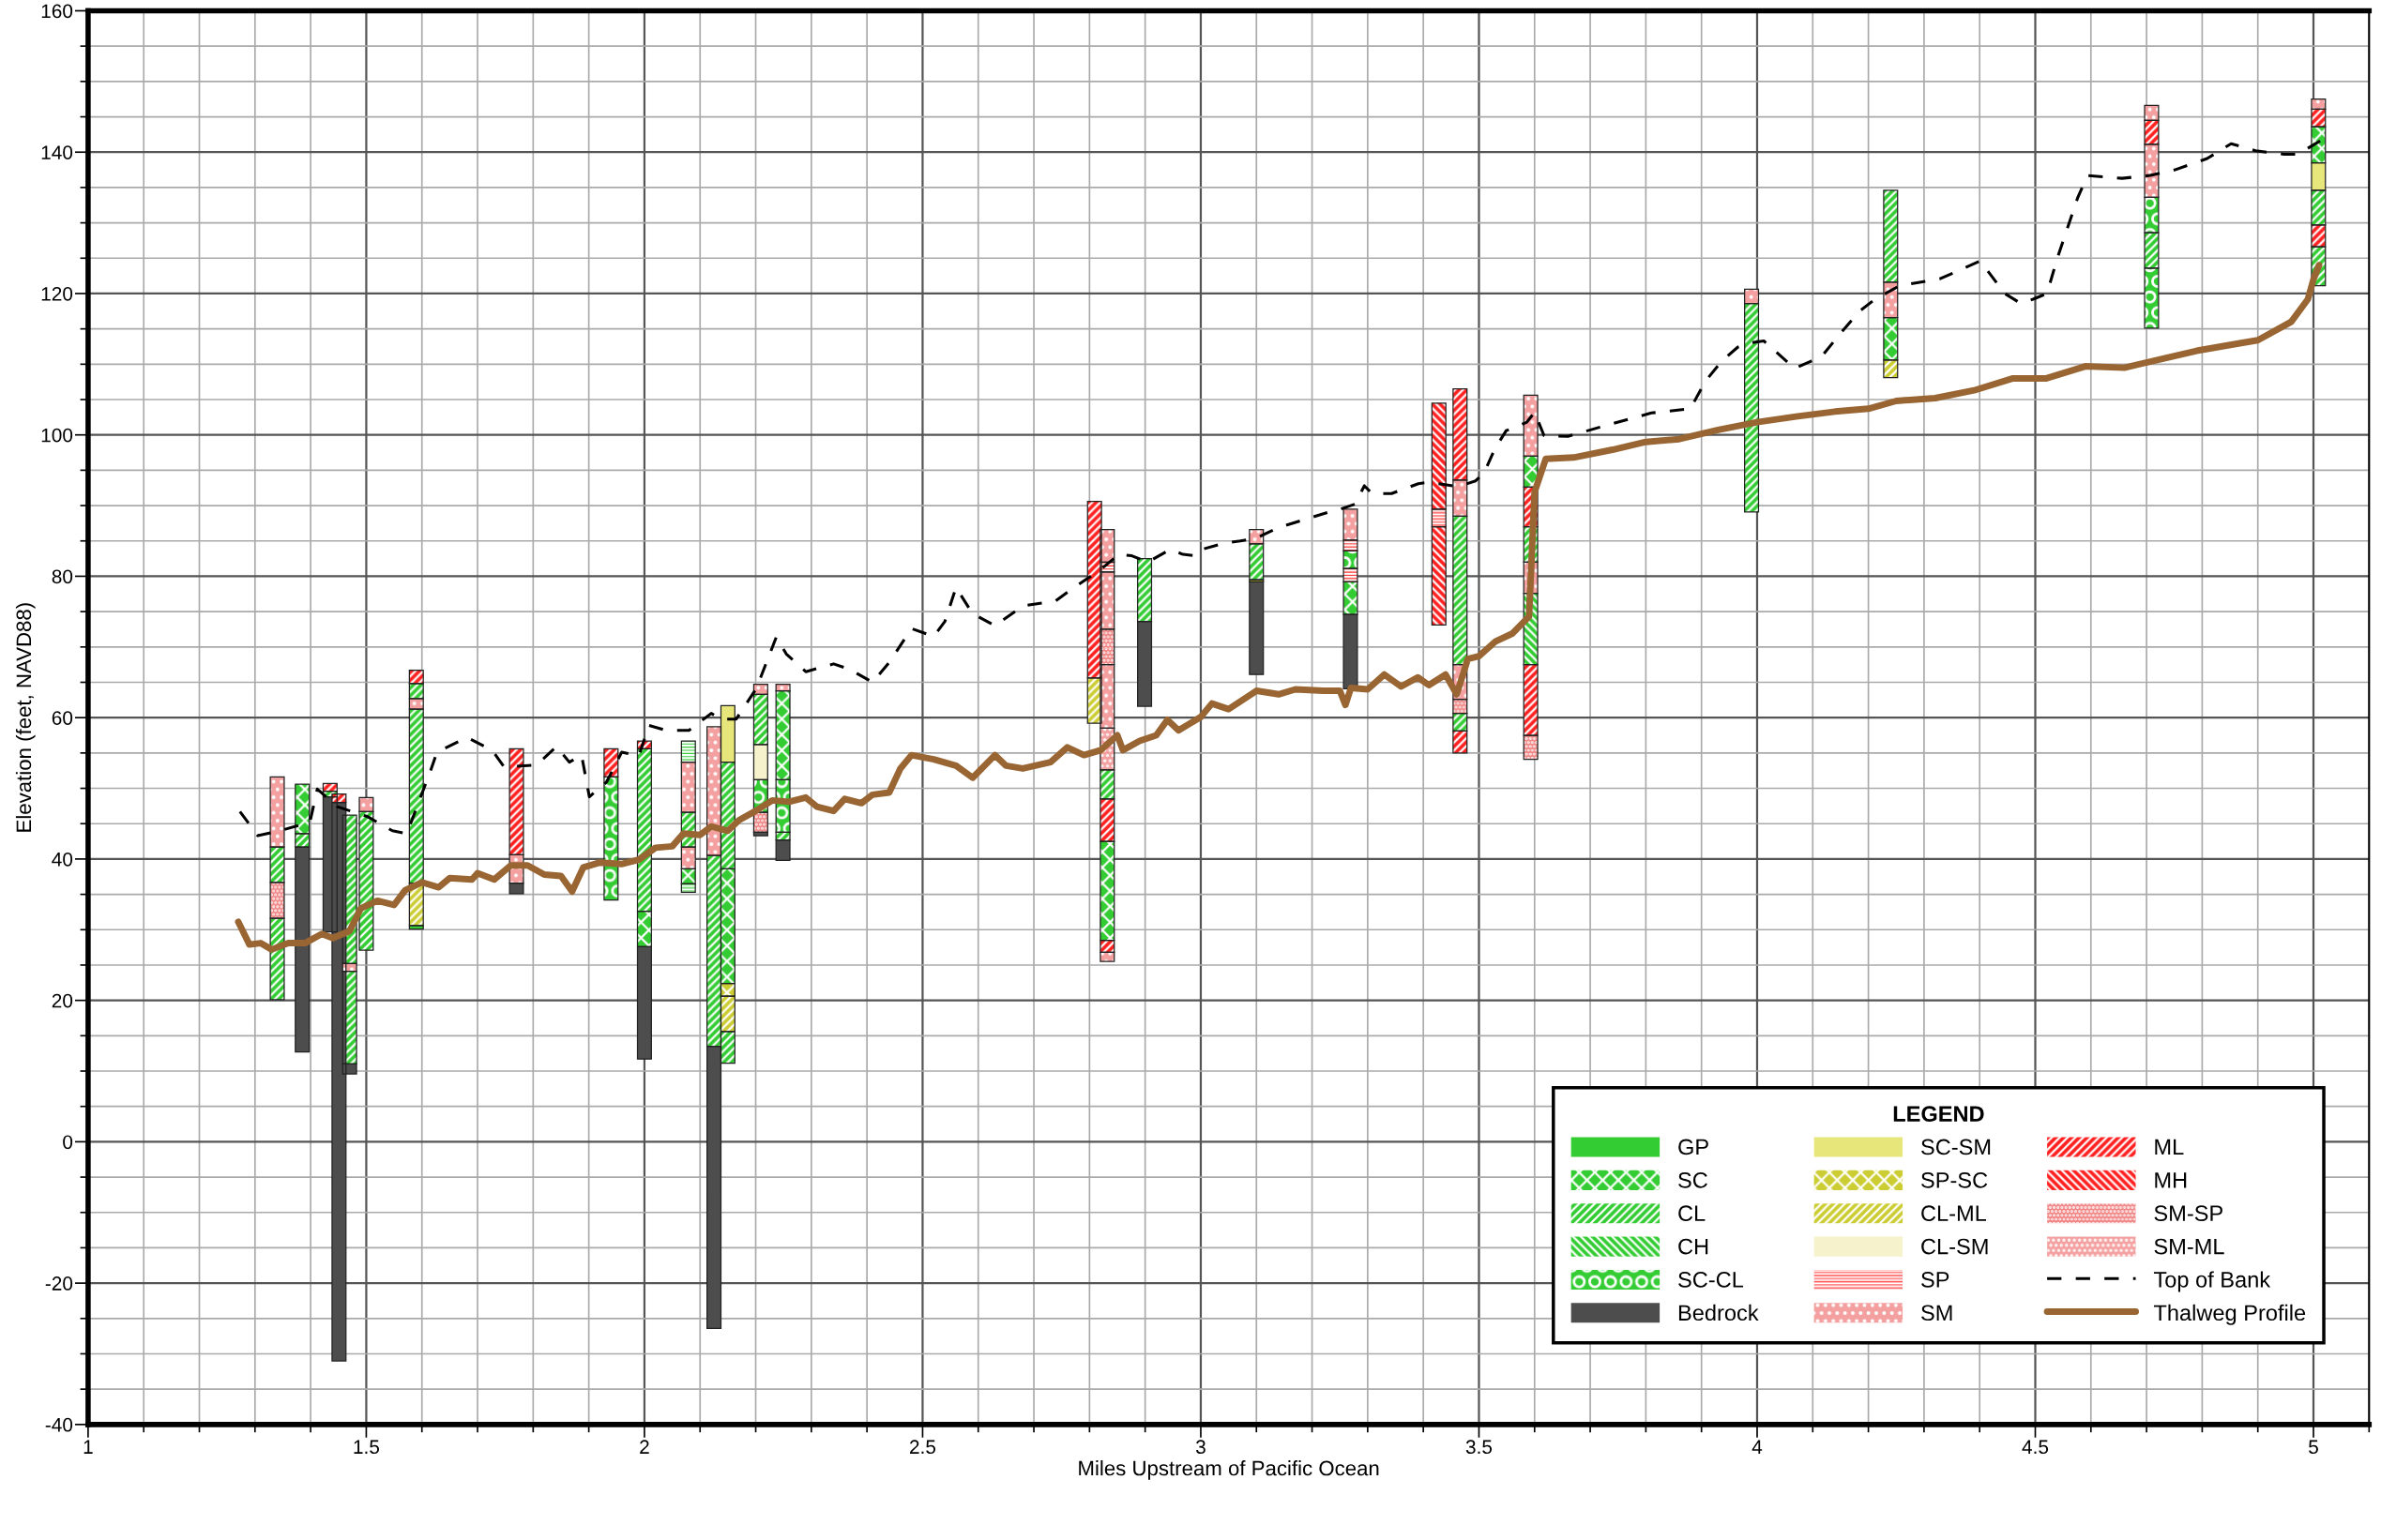 The width and height of the screenshot is (2381, 1540). I want to click on legend-label: SC-CL, so click(1711, 1280).